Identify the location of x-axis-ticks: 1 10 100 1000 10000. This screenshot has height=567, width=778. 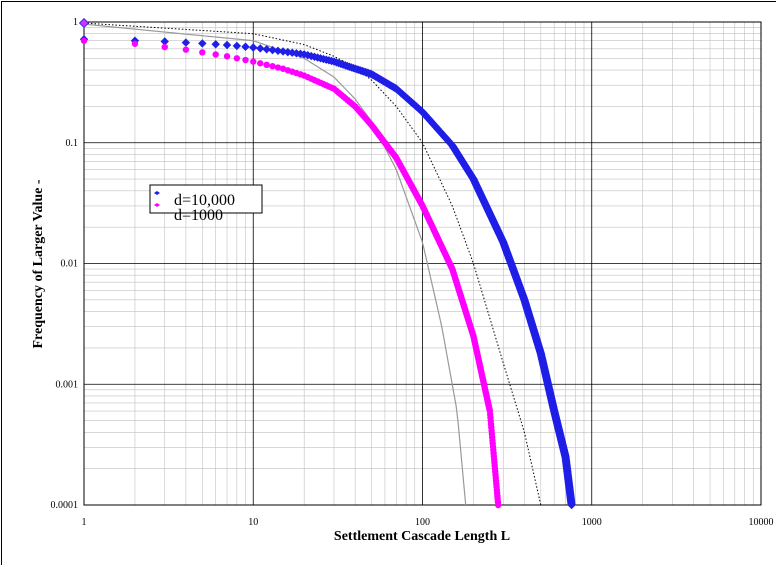
(428, 522).